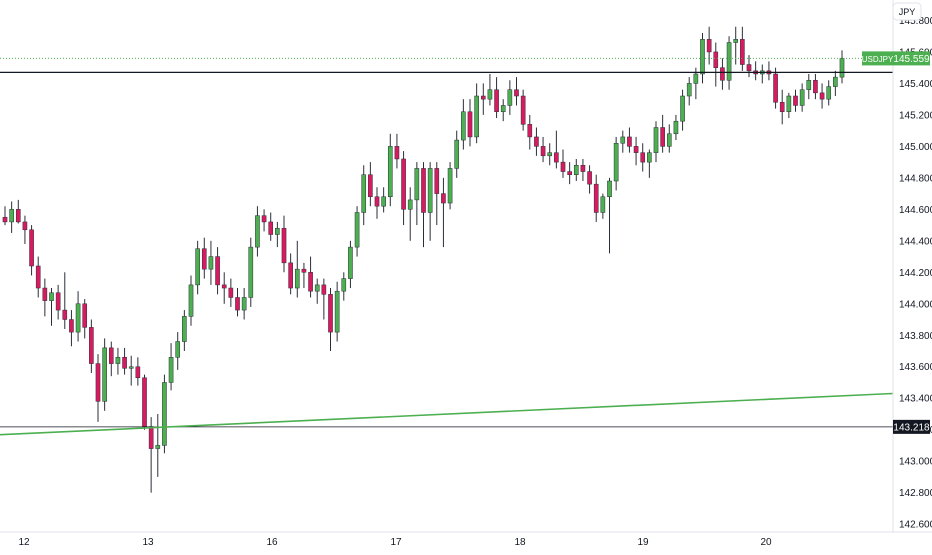 This screenshot has height=555, width=932. Describe the element at coordinates (915, 462) in the screenshot. I see `price-tick-label: 143.000` at that location.